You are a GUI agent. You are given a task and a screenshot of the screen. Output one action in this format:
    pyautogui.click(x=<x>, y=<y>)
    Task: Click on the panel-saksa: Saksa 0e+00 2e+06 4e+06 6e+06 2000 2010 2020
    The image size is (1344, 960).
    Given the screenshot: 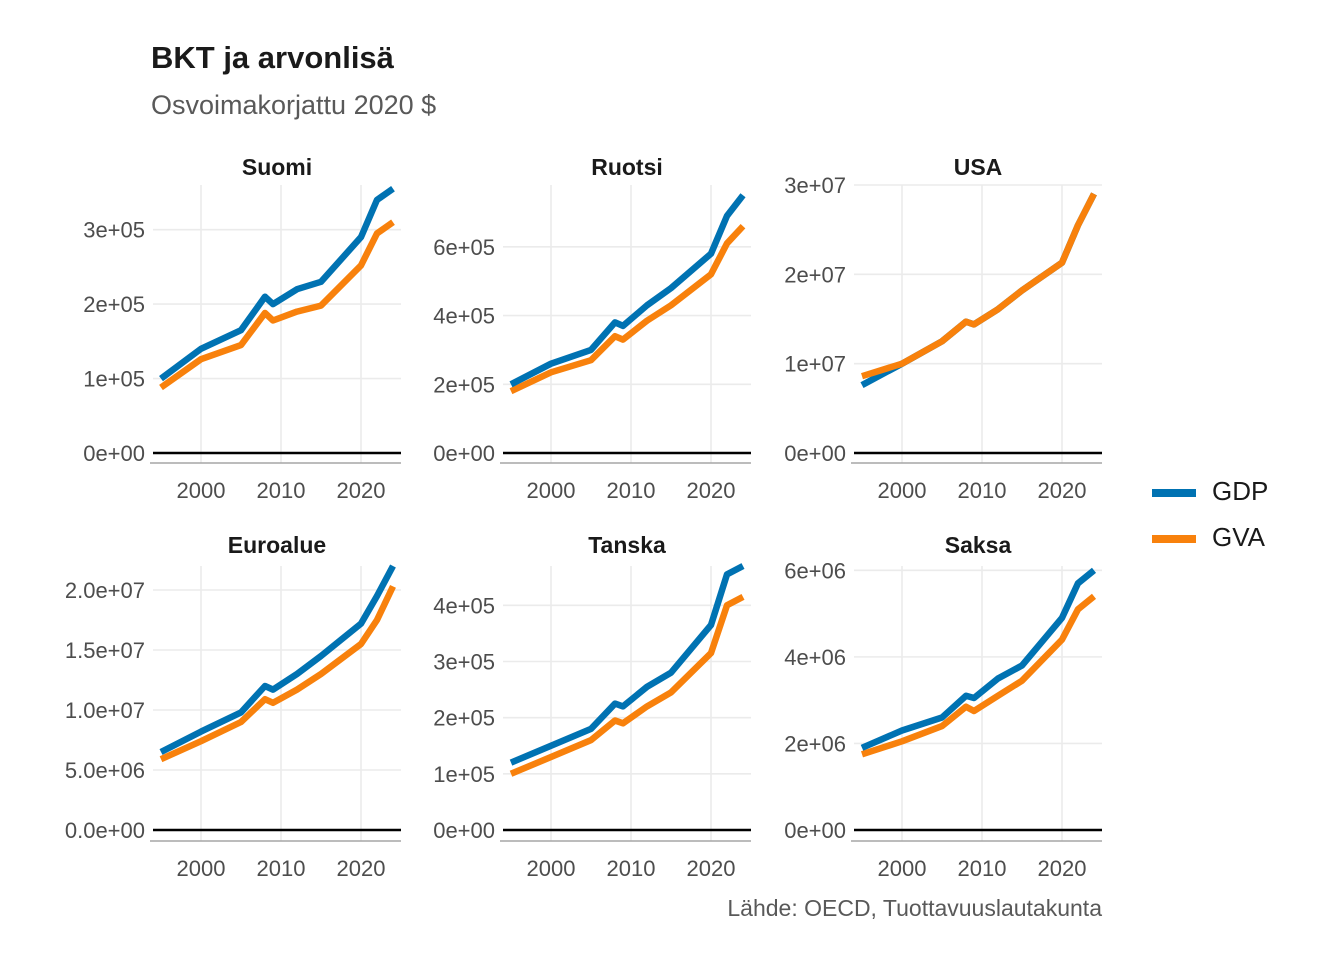 What is the action you would take?
    pyautogui.click(x=943, y=706)
    